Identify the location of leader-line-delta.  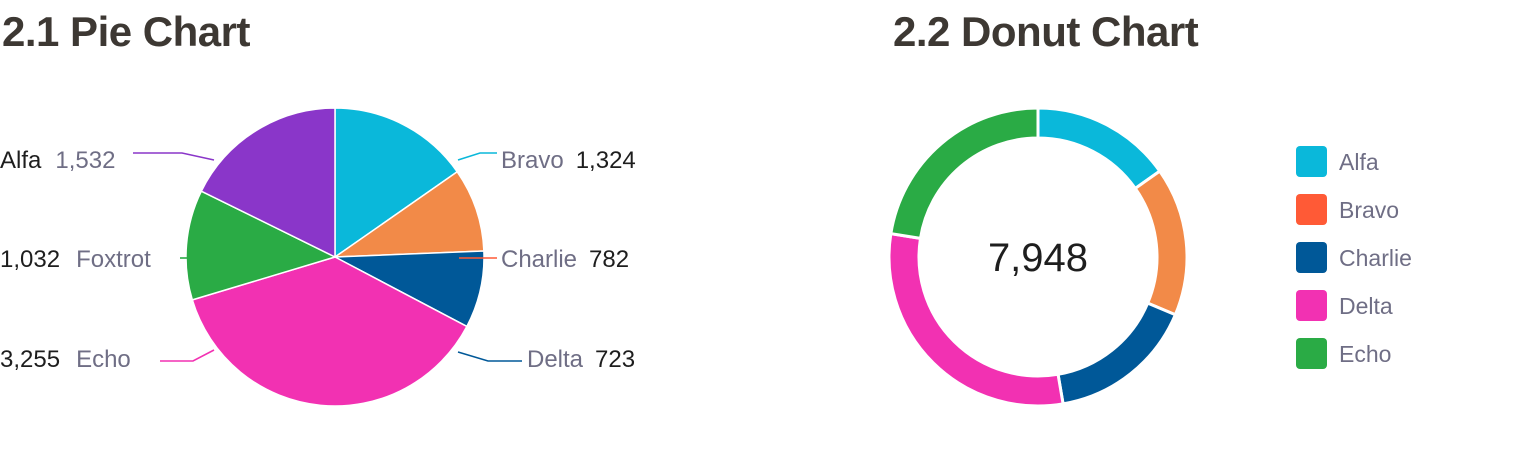
(489, 356).